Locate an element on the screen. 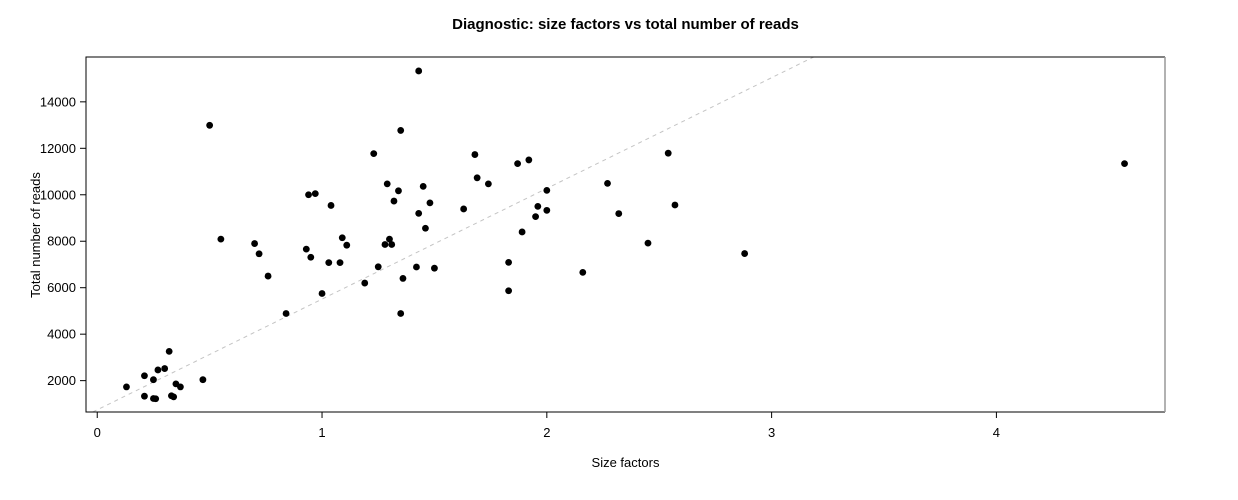  y-tick-label: 2000 is located at coordinates (61, 380).